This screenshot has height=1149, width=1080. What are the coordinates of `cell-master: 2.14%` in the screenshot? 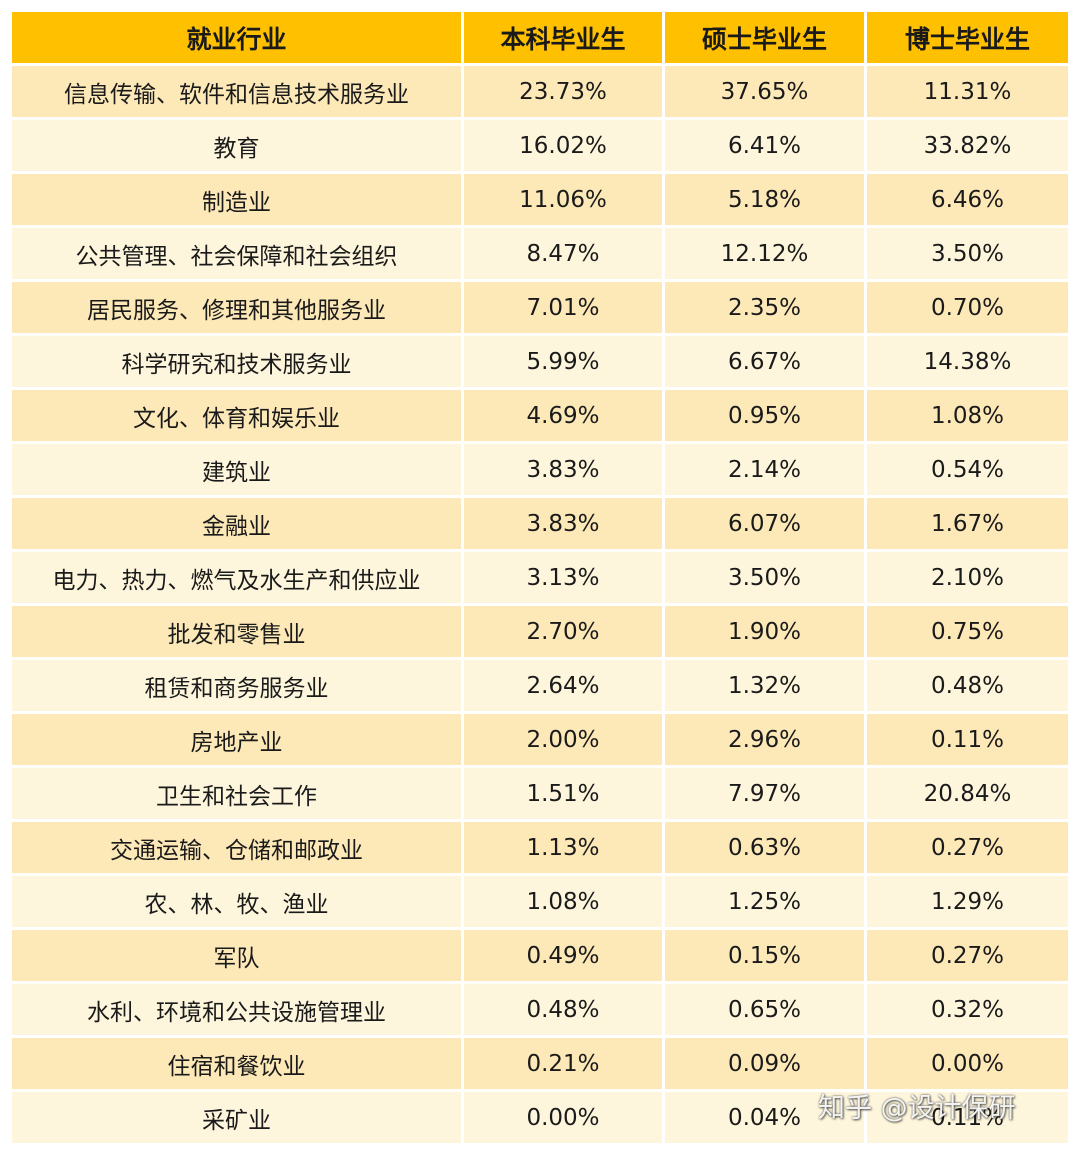 It's located at (766, 471).